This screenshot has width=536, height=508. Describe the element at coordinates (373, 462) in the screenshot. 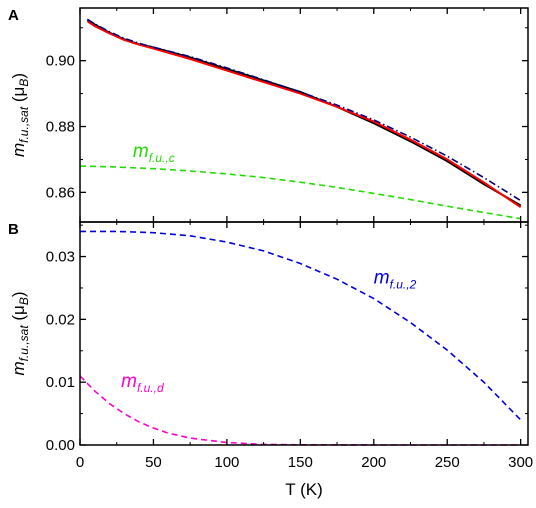

I see `x-tick-label: 200` at that location.